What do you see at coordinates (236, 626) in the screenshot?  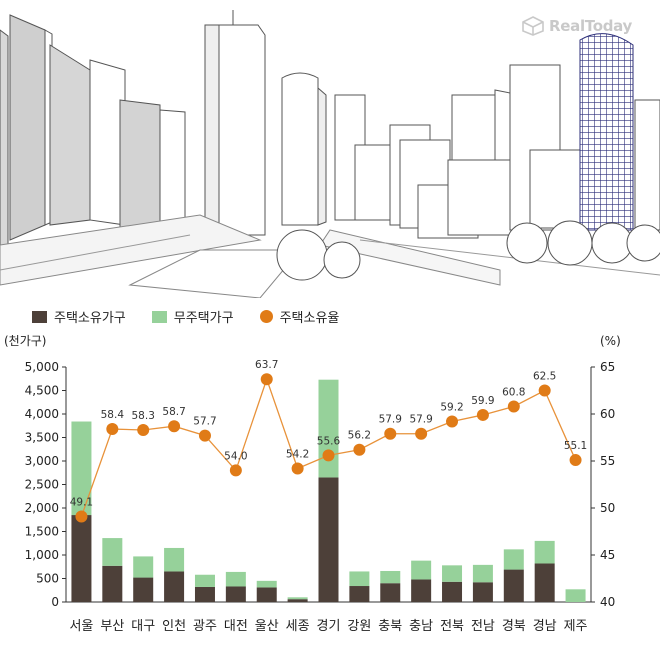 I see `x-axis-category-label: 대전` at bounding box center [236, 626].